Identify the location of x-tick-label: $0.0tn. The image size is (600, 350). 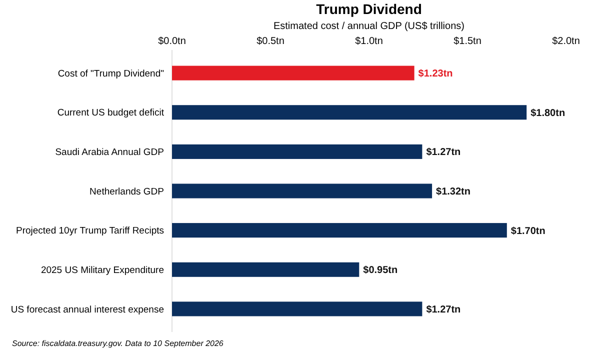
(172, 41).